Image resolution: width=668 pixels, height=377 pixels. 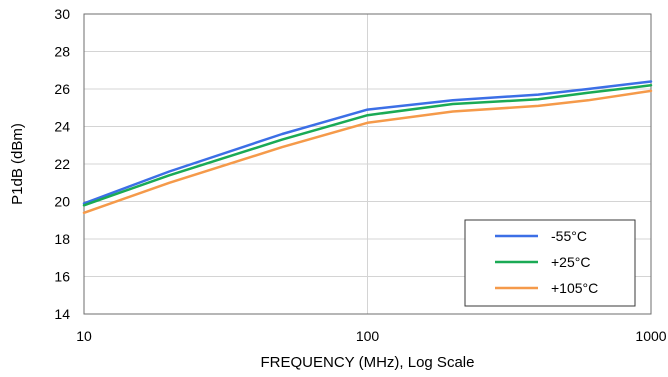 What do you see at coordinates (368, 362) in the screenshot?
I see `x-axis-label: FREQUENCY (MHz), Log Scale` at bounding box center [368, 362].